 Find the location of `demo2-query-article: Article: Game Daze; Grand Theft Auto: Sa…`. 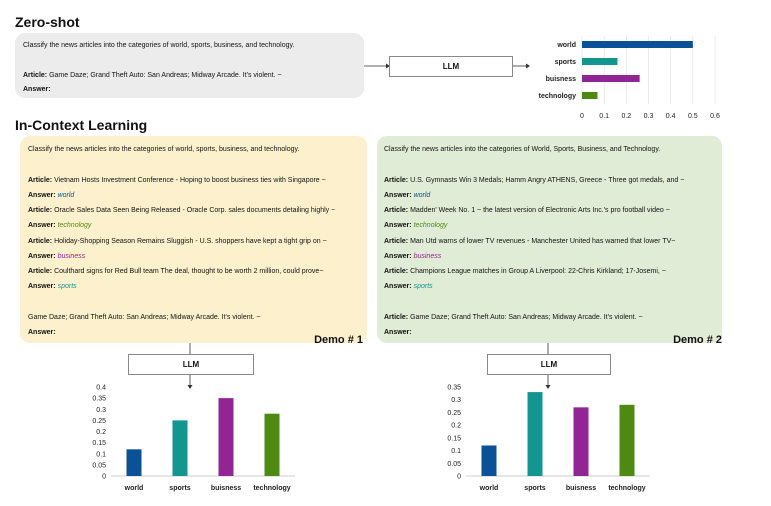

demo2-query-article: Article: Game Daze; Grand Theft Auto: Sa… is located at coordinates (513, 317).